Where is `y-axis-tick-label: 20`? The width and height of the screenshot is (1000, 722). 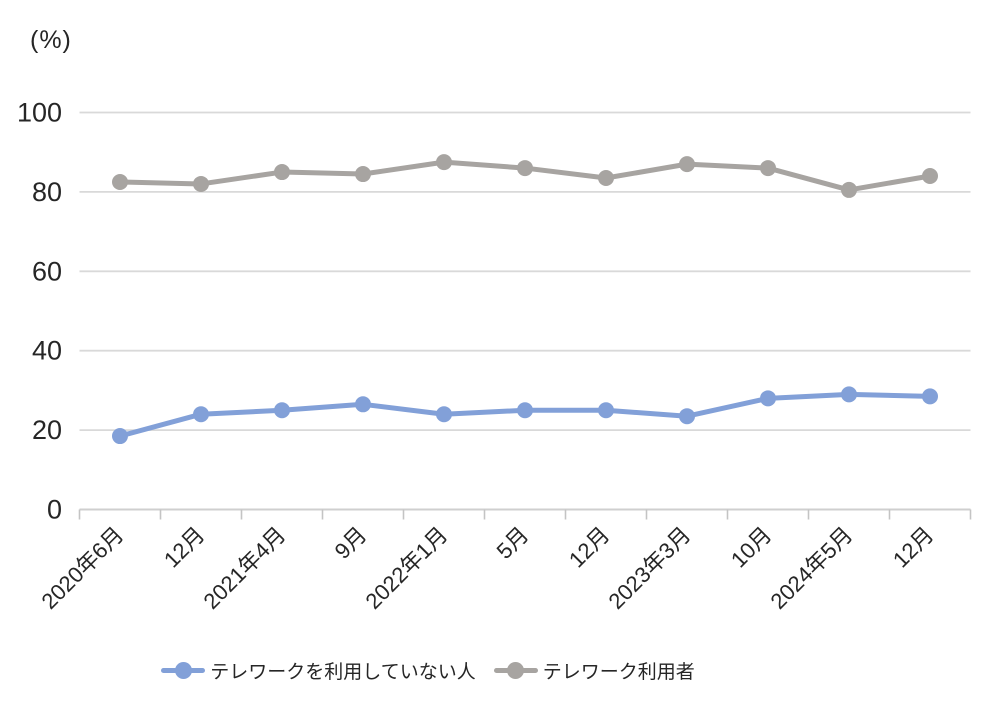
y-axis-tick-label: 20 is located at coordinates (47, 430).